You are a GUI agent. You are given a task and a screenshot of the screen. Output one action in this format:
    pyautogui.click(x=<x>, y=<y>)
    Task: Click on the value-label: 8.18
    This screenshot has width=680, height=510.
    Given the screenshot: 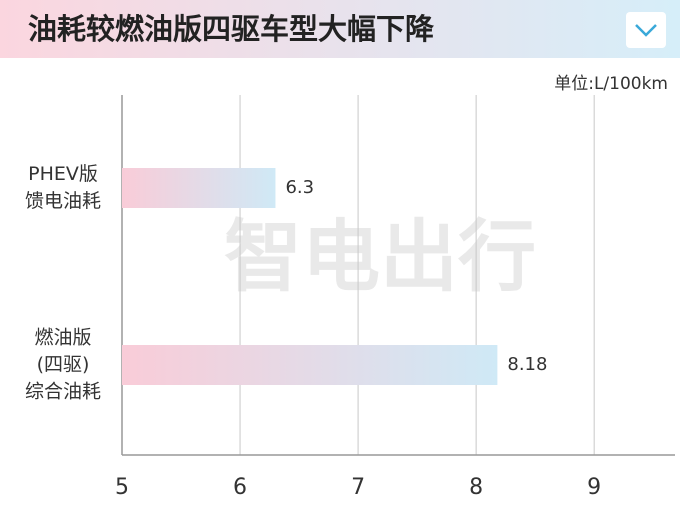 What is the action you would take?
    pyautogui.click(x=527, y=364)
    